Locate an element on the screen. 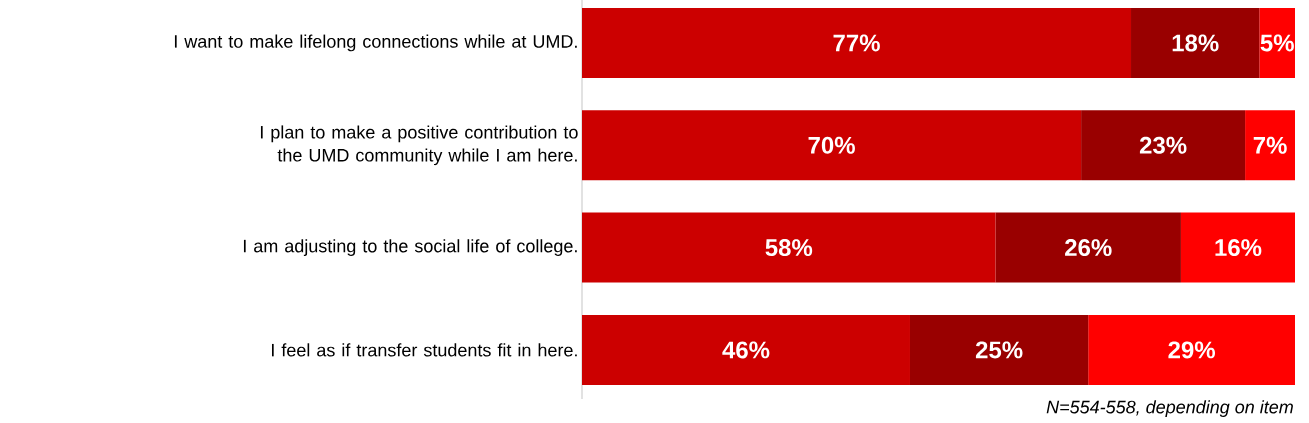 The image size is (1309, 423). data-label: 77% is located at coordinates (856, 43).